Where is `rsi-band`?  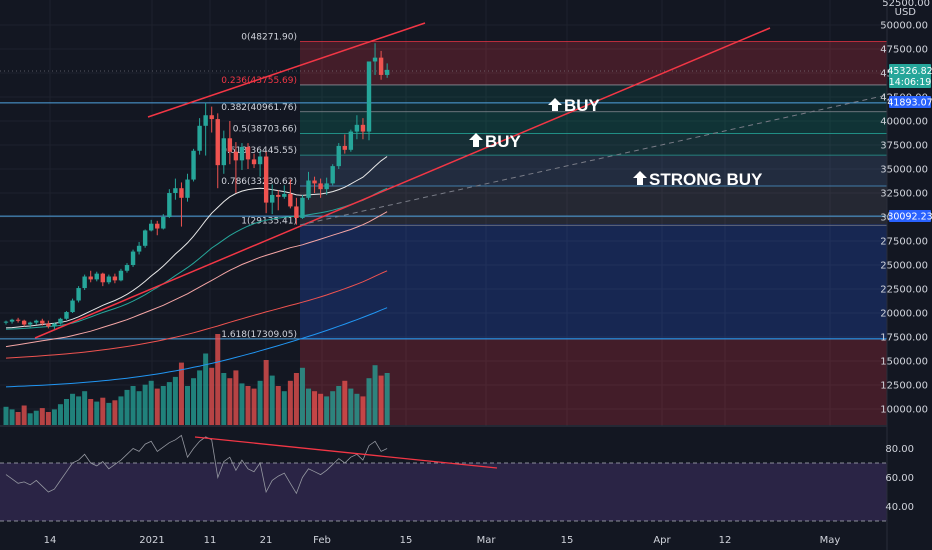 rsi-band is located at coordinates (443, 492).